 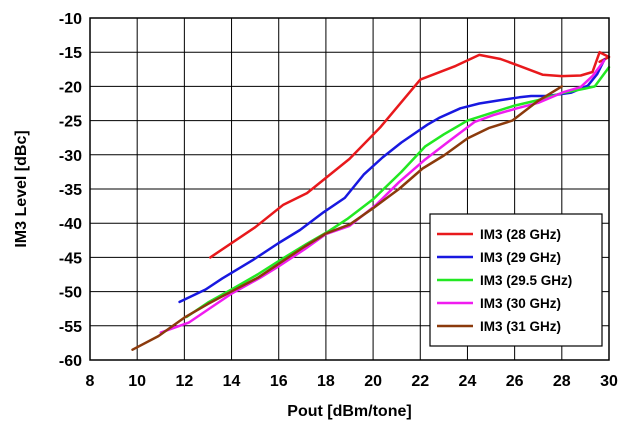 What do you see at coordinates (70, 156) in the screenshot?
I see `y-tick-label: -30` at bounding box center [70, 156].